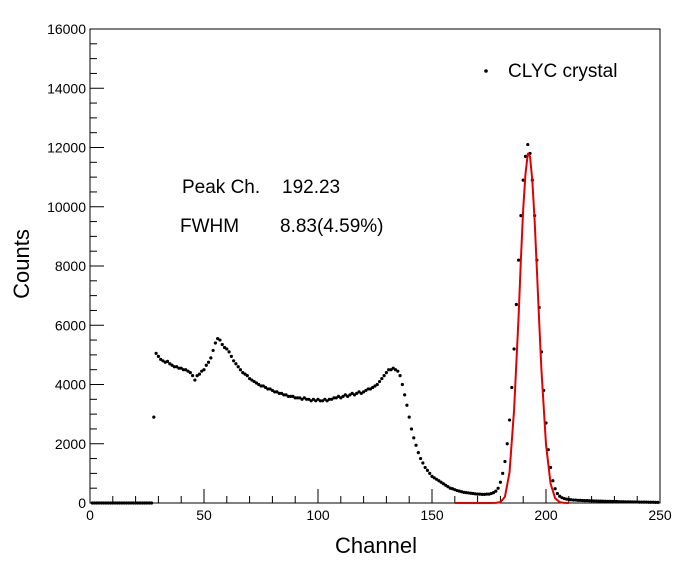 Image resolution: width=696 pixels, height=572 pixels. Describe the element at coordinates (204, 515) in the screenshot. I see `x-tick-label: 50` at that location.